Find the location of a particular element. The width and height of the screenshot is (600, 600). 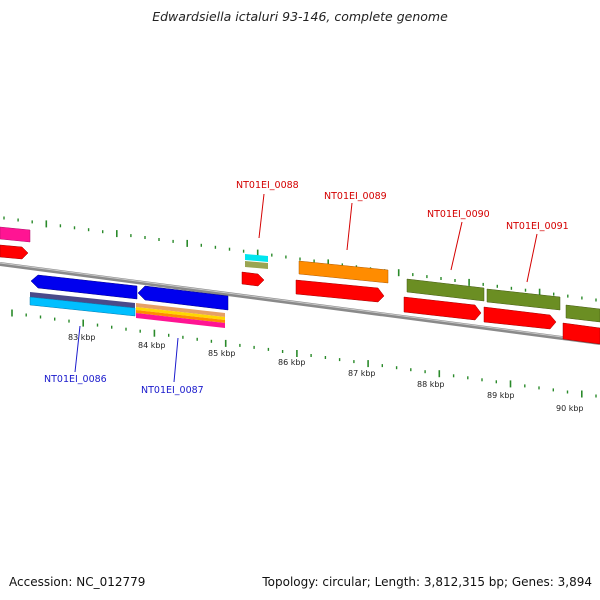

ruler-label-84kbp: 84 kbp is located at coordinates (152, 345).